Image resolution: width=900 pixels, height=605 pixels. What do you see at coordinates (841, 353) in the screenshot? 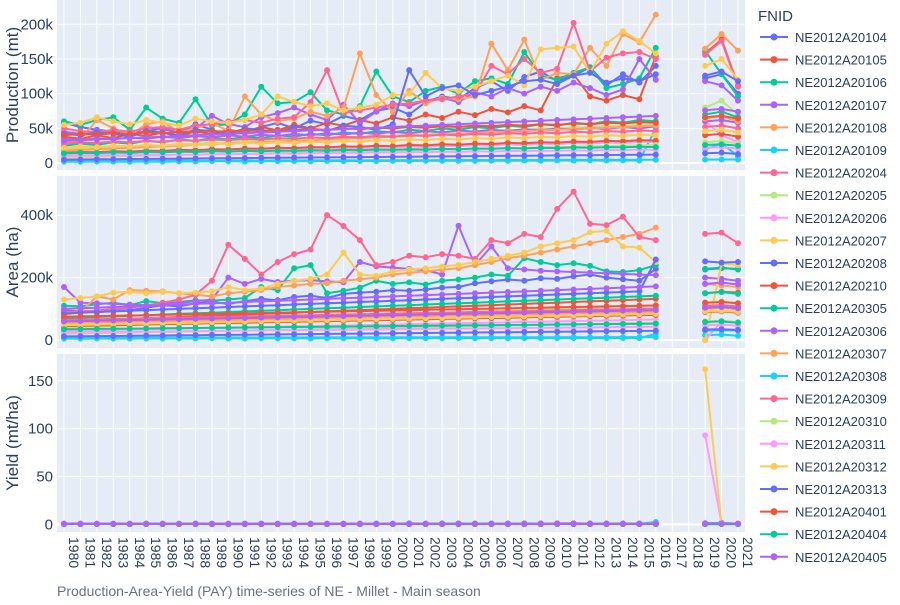
I see `legend-label: NE2012A20307` at bounding box center [841, 353].